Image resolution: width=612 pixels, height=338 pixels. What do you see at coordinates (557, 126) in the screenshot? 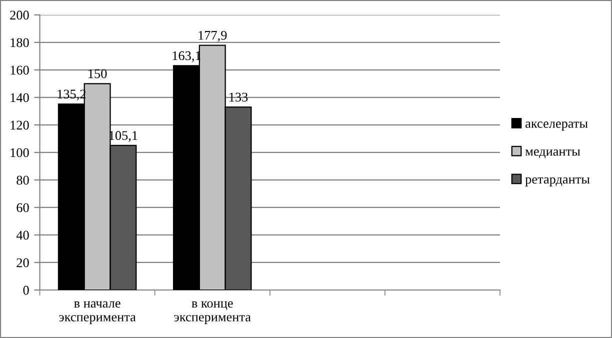
I see `legend-label: акселераты` at bounding box center [557, 126].